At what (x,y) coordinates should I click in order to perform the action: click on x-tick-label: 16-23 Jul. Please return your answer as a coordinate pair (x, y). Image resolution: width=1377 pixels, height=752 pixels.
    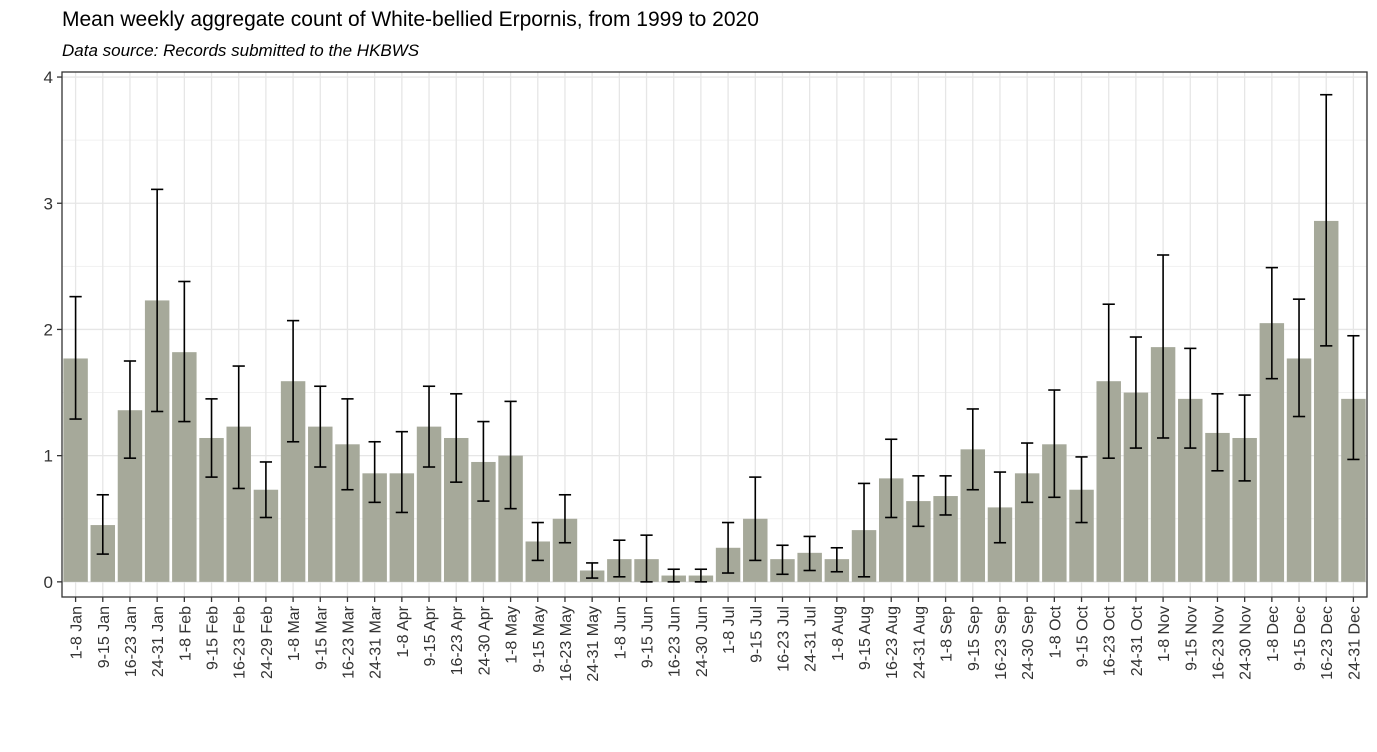
    Looking at the image, I should click on (783, 639).